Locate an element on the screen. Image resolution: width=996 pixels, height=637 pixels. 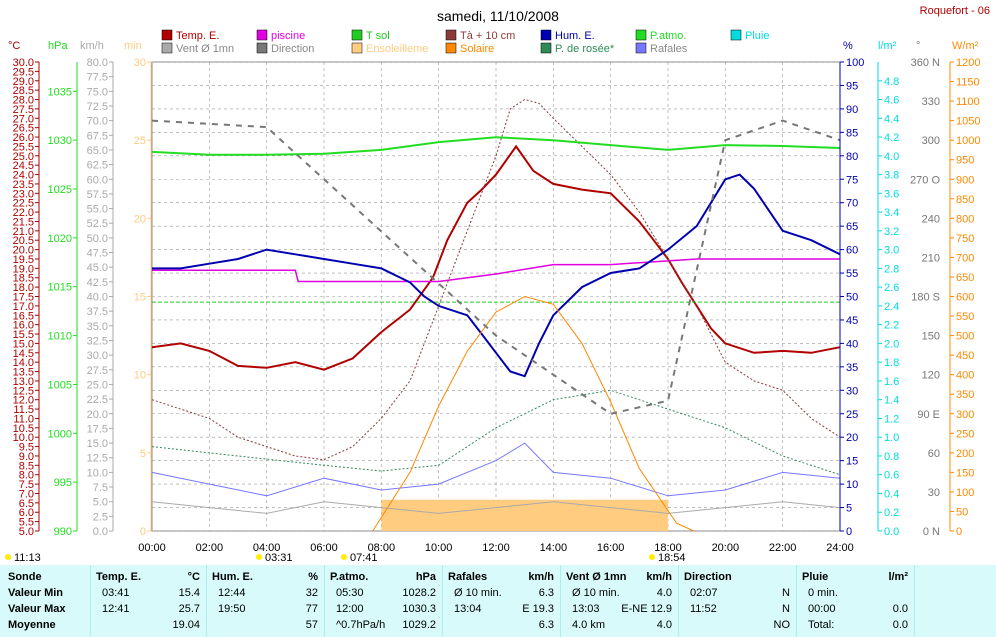
temp-axis-tick: 13.0 is located at coordinates (23, 382).